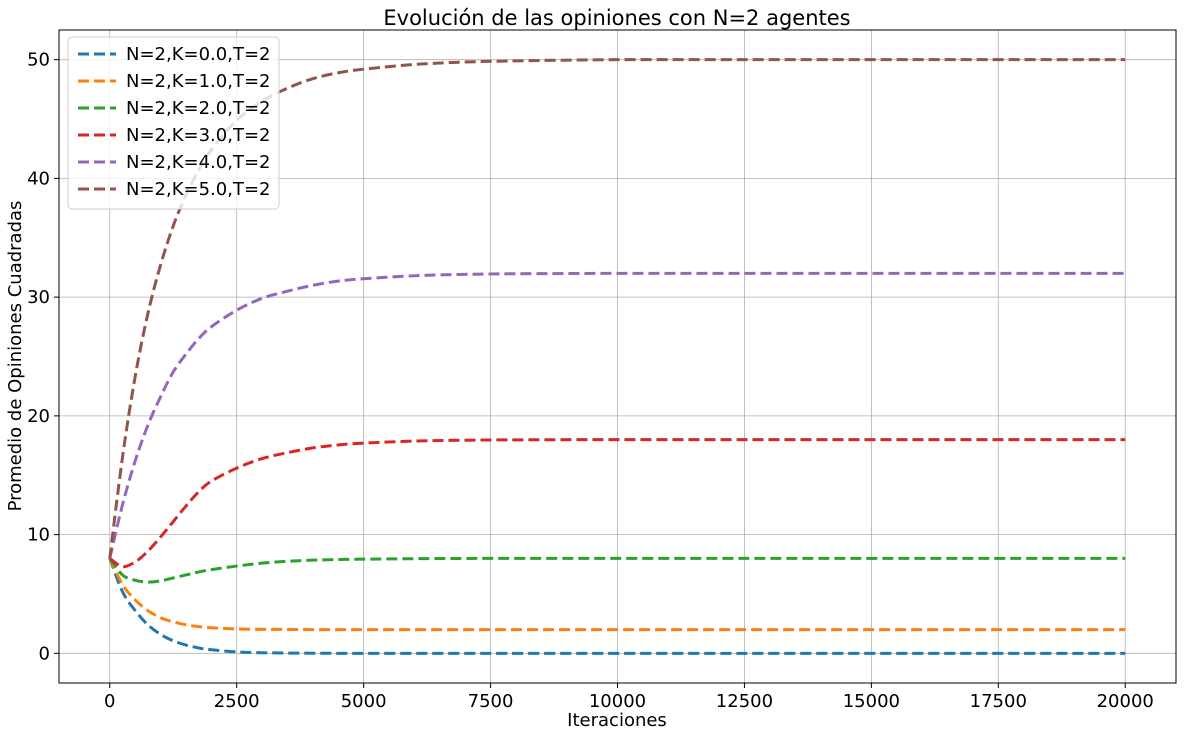 Image resolution: width=1185 pixels, height=737 pixels. What do you see at coordinates (38, 535) in the screenshot?
I see `y-tick-label: 10` at bounding box center [38, 535].